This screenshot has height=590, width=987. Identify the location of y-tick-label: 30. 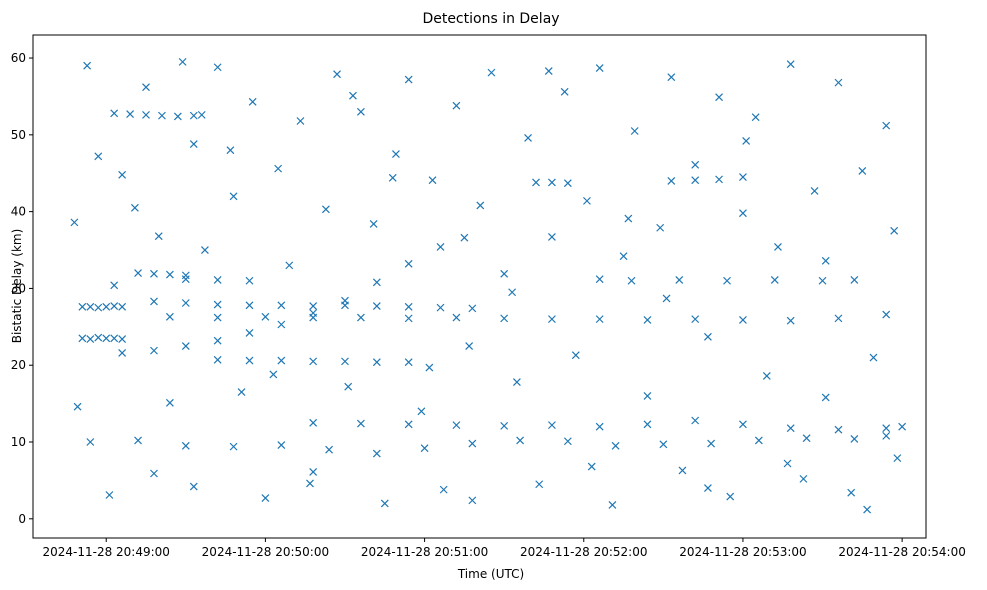
(18, 288).